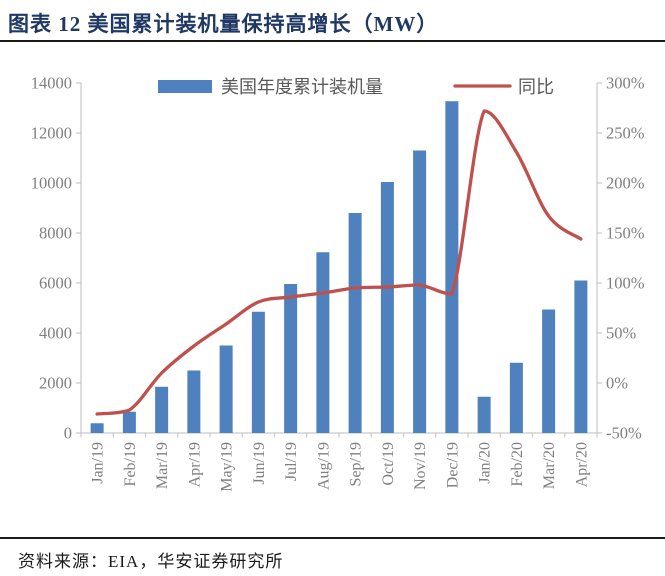 This screenshot has height=576, width=665. I want to click on bar-Jan/19, so click(97, 428).